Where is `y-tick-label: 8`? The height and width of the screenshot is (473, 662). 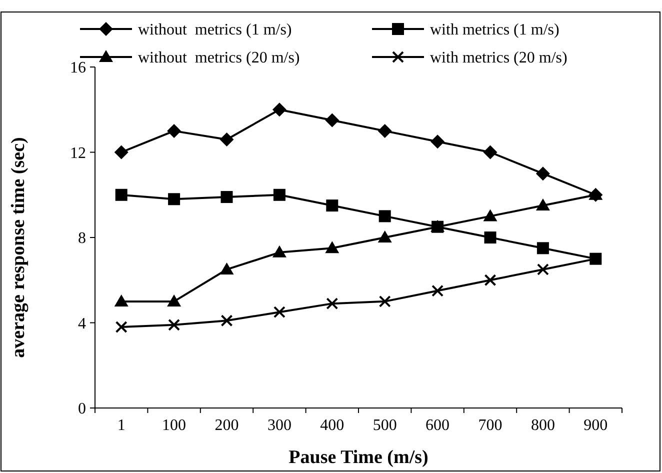
y-tick-label: 8 is located at coordinates (82, 239).